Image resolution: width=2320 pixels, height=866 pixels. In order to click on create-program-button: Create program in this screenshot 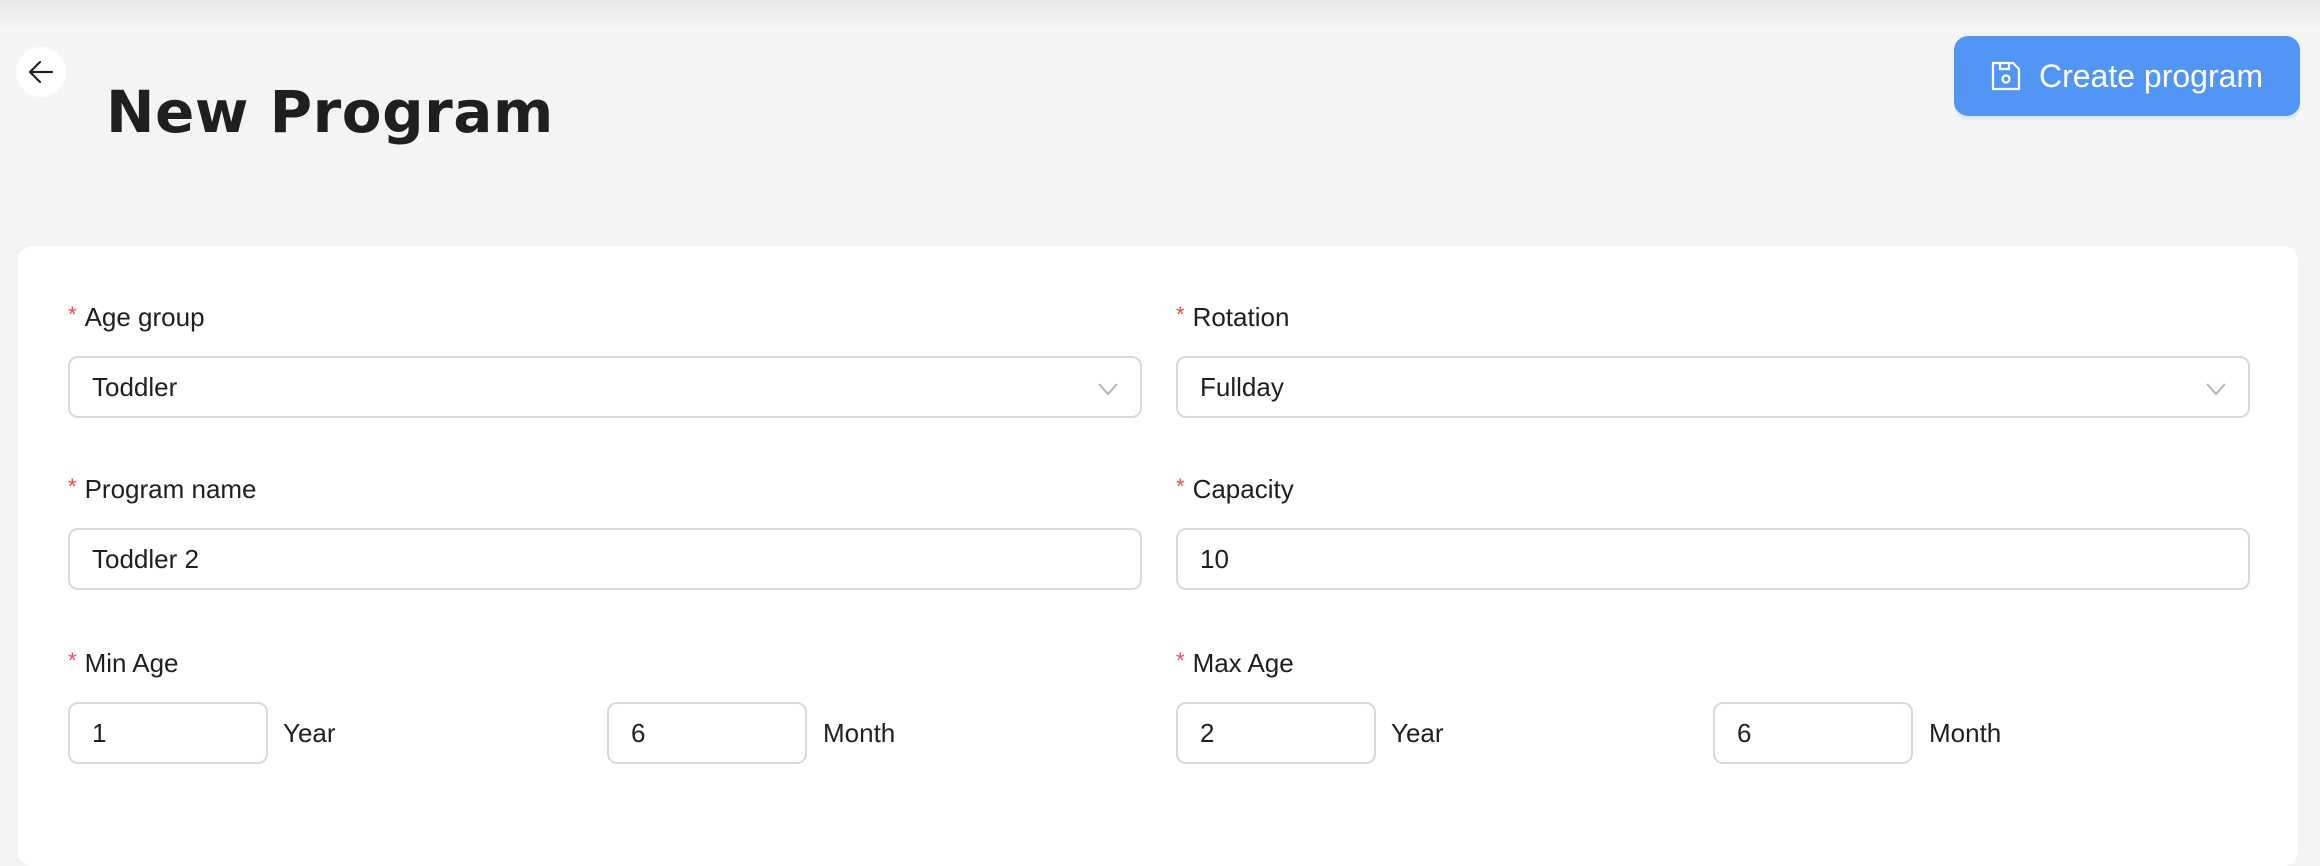, I will do `click(2127, 76)`.